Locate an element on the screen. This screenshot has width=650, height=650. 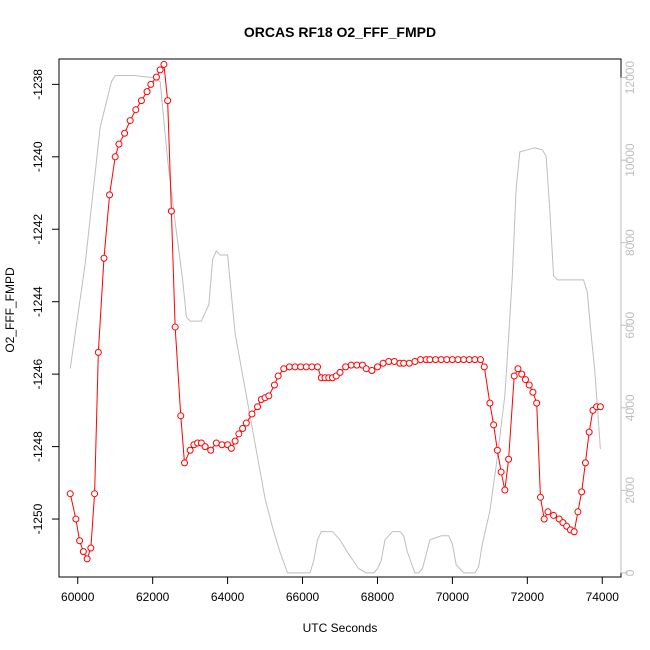
y-tick-label: -1238 is located at coordinates (38, 84).